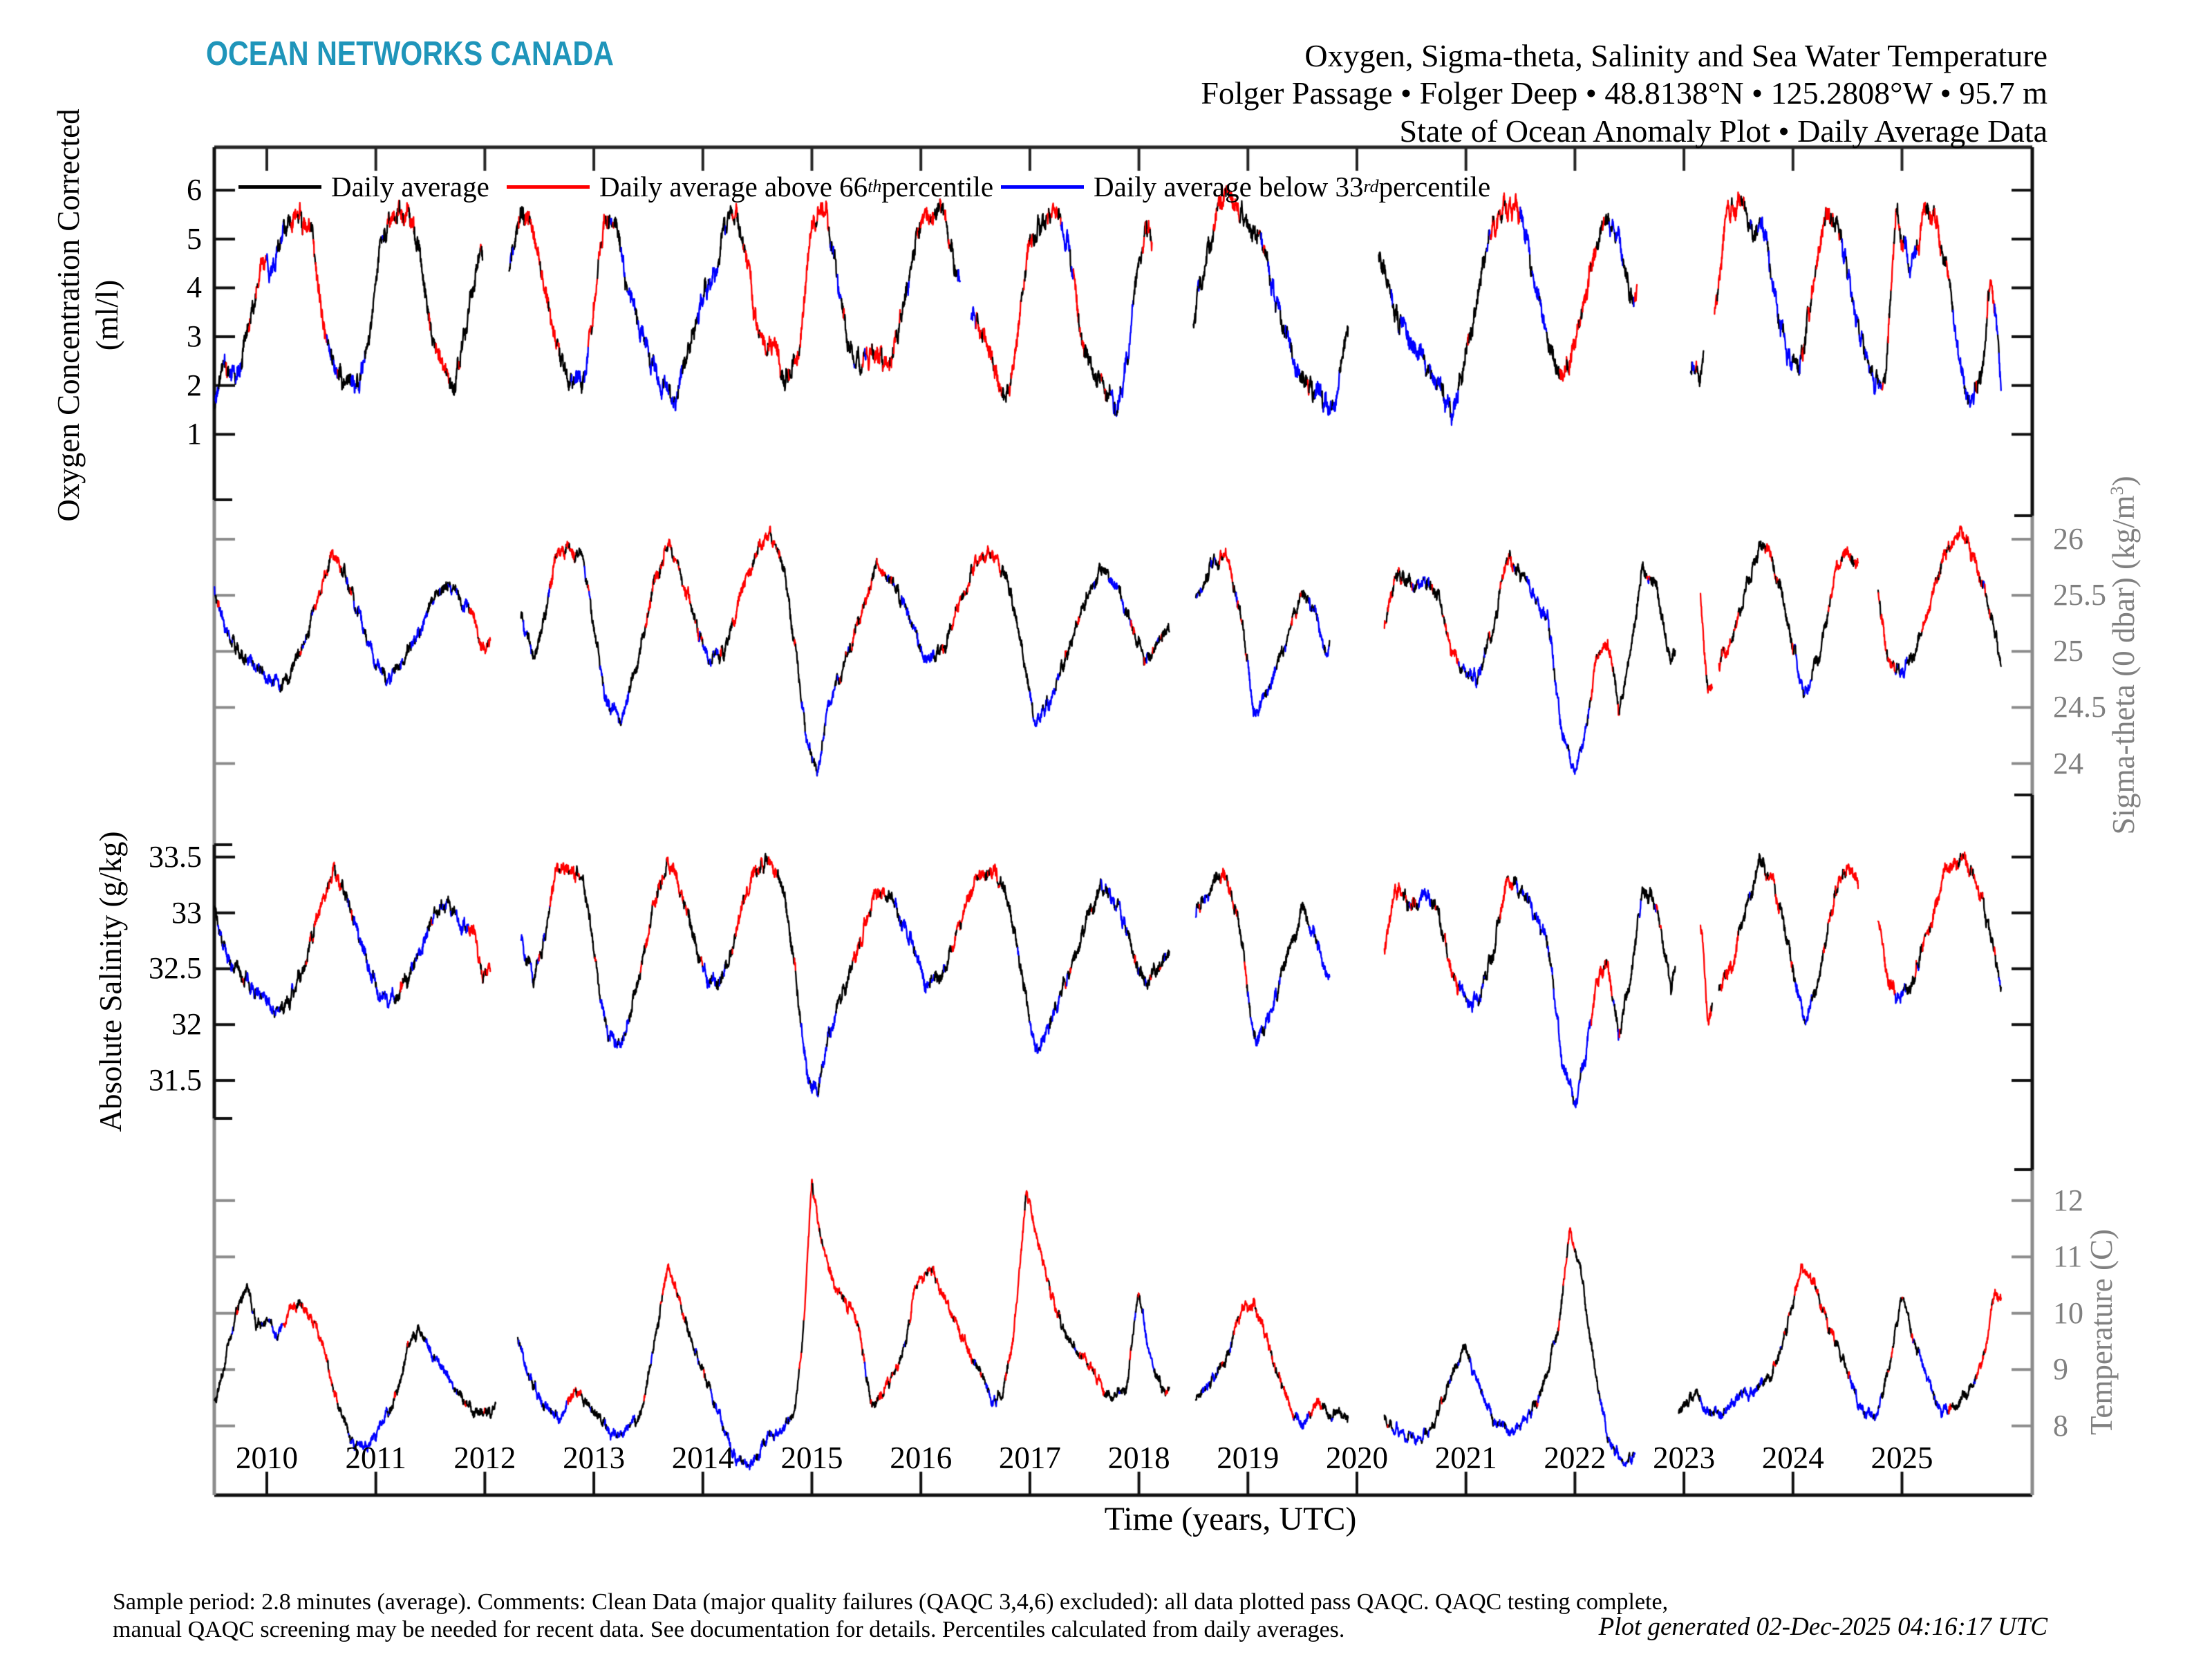 The image size is (2212, 1659). What do you see at coordinates (187, 1024) in the screenshot?
I see `salinity-ytick-label: 32` at bounding box center [187, 1024].